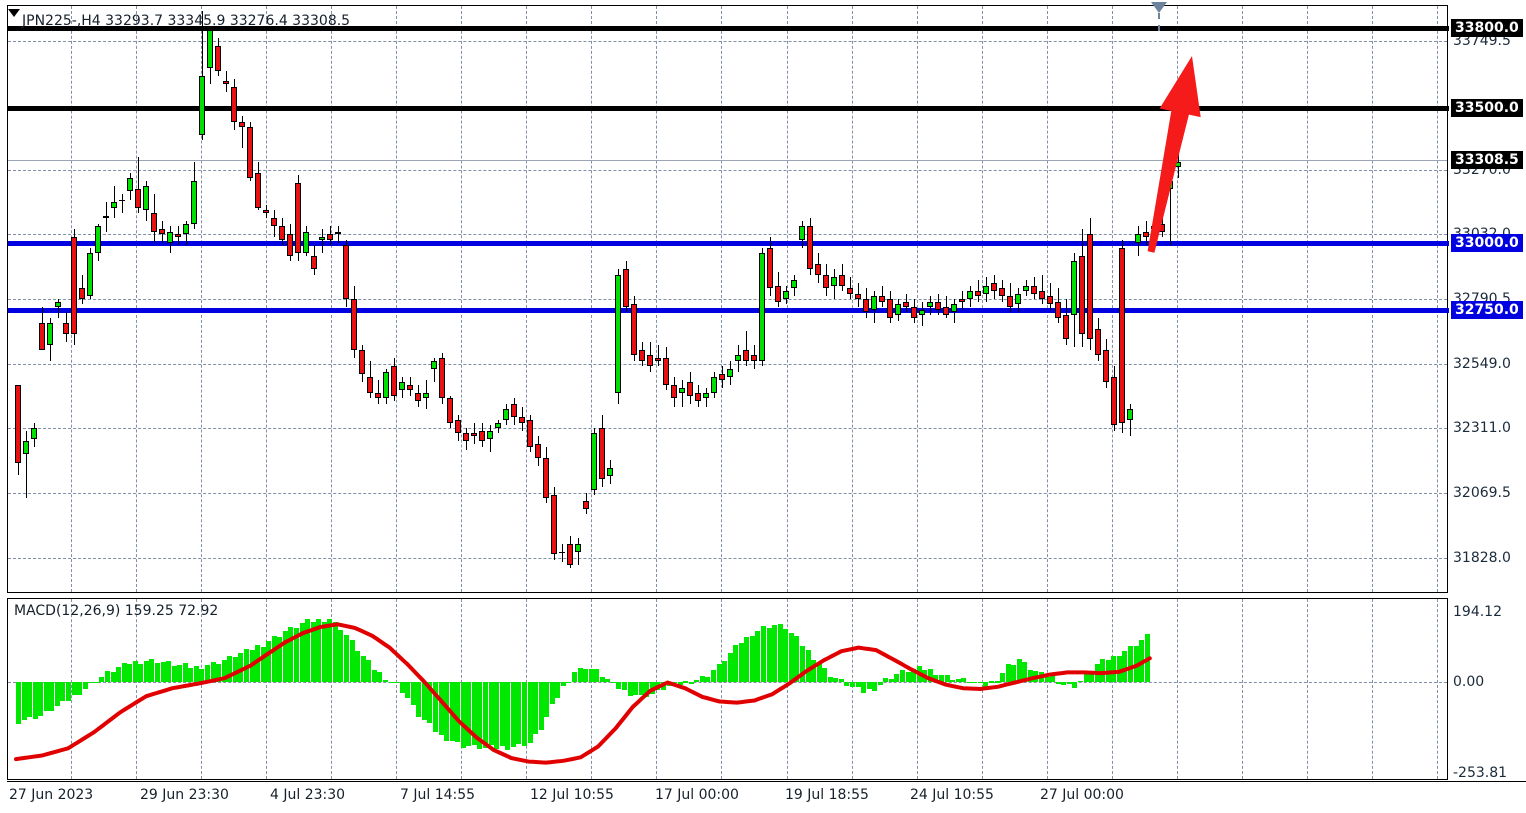 The width and height of the screenshot is (1526, 813). I want to click on price-tag-blue: 32750.0, so click(1487, 309).